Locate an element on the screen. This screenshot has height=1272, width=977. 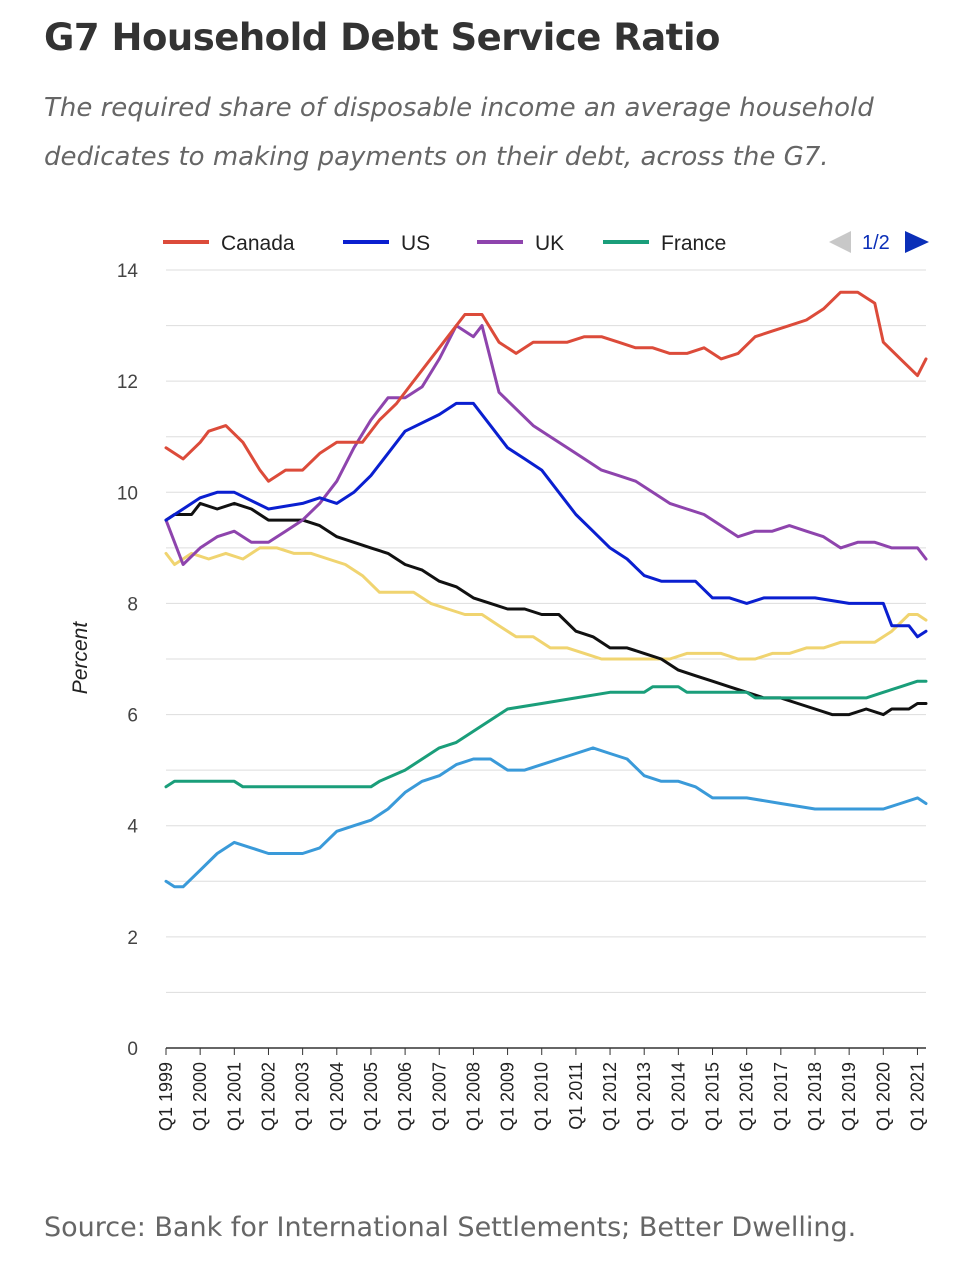
x-tick-label: Q1 2009 is located at coordinates (508, 1096).